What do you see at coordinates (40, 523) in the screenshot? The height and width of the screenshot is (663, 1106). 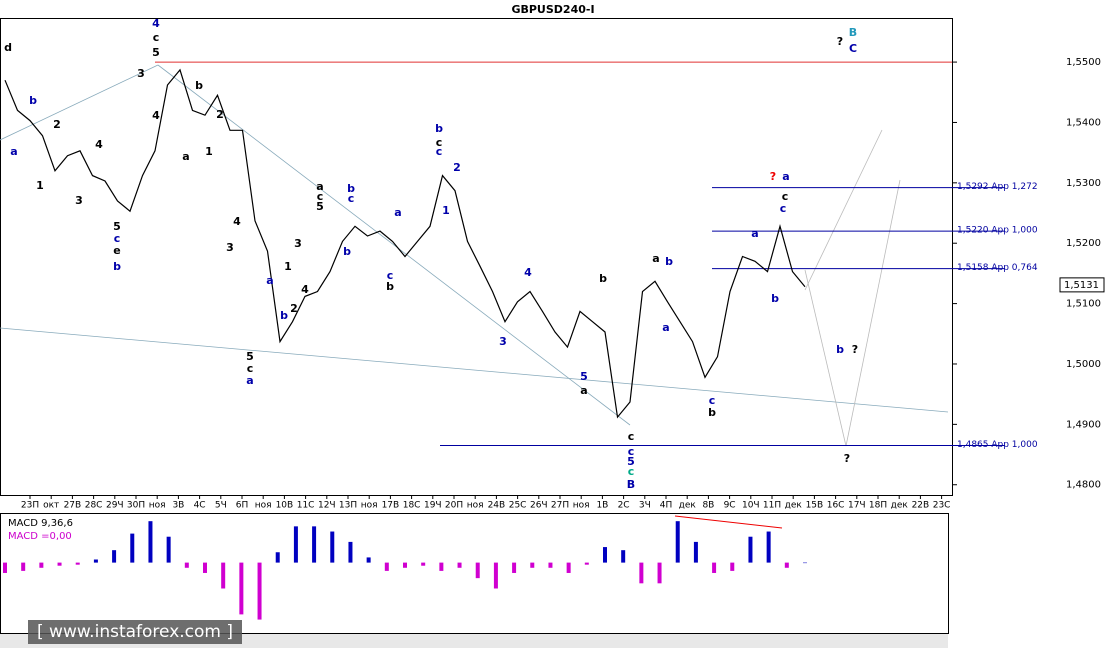 I see `macd-title: MACD 9,36,6` at bounding box center [40, 523].